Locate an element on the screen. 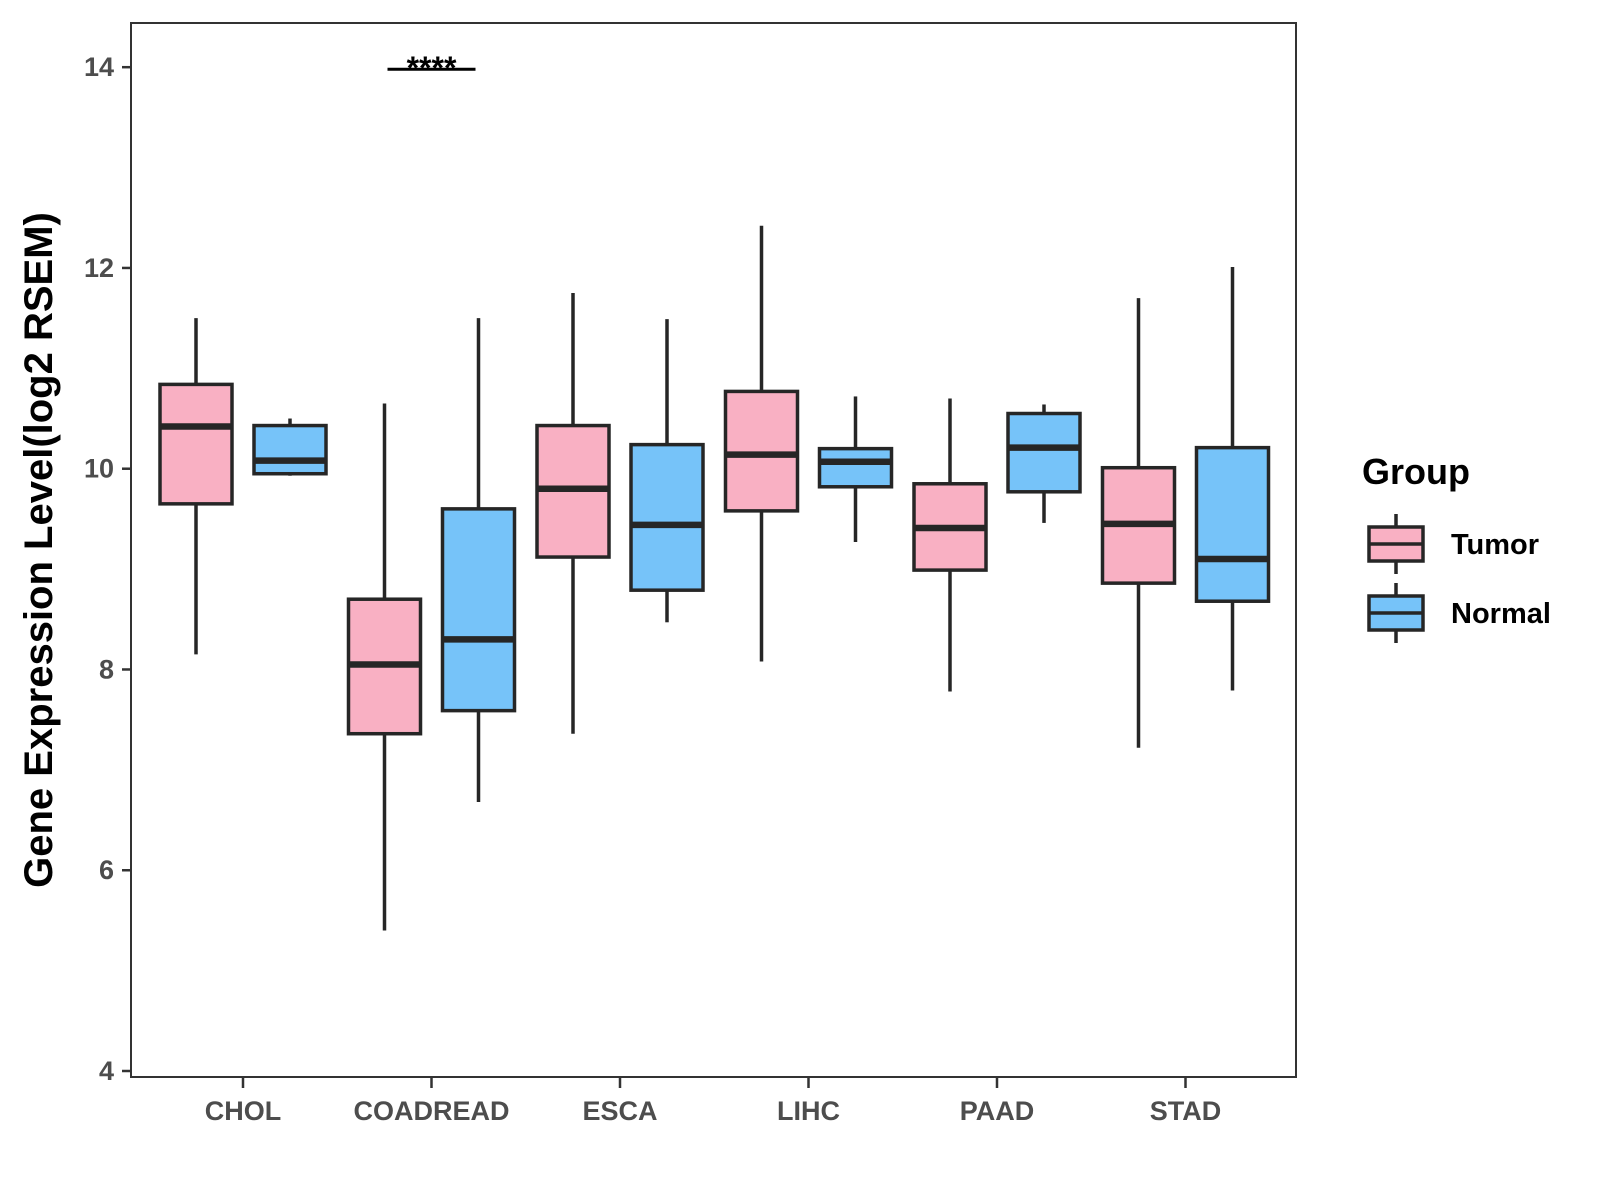 The width and height of the screenshot is (1600, 1200). x-tick-label: ESCA is located at coordinates (619, 1111).